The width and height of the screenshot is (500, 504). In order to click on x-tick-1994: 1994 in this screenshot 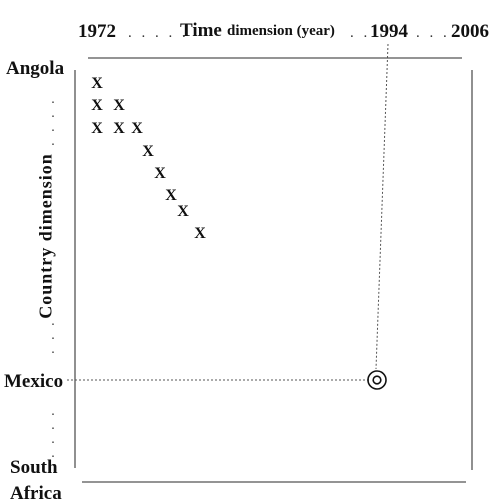, I will do `click(389, 31)`.